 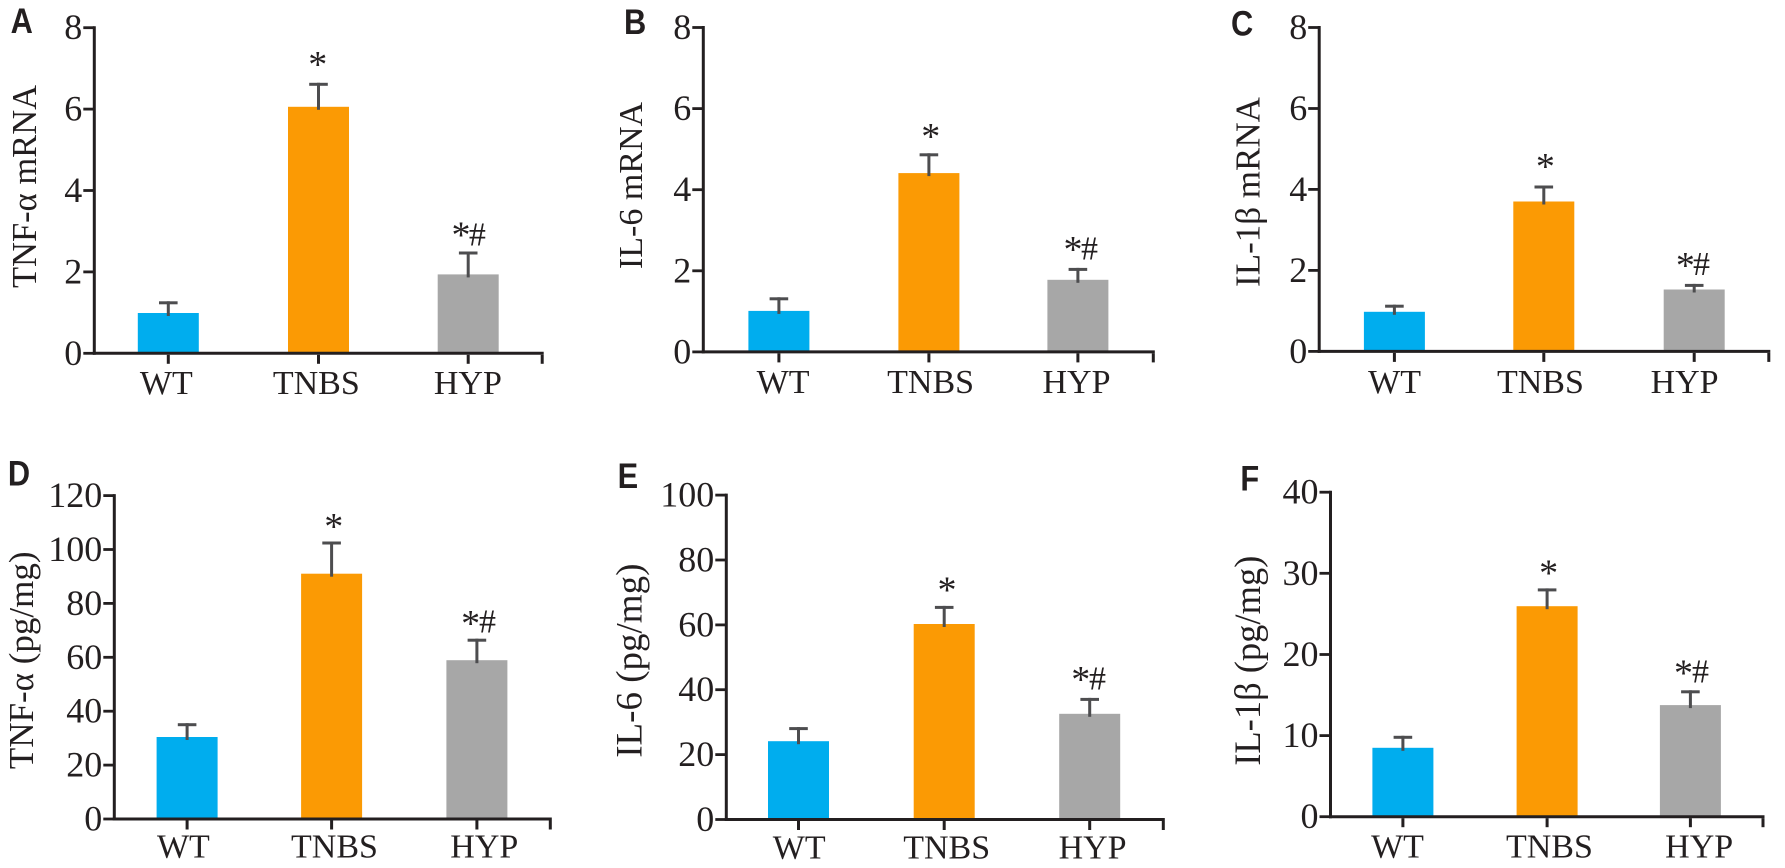 I want to click on svg-text: TNF-α mRNA, so click(x=25, y=186).